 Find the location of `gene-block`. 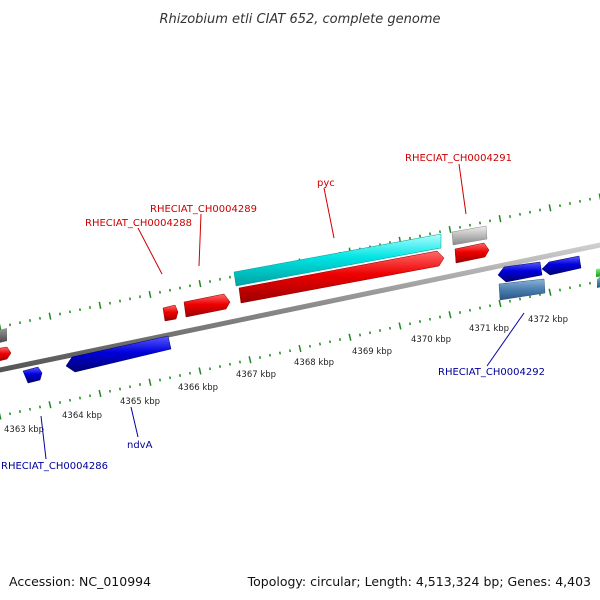

gene-block is located at coordinates (3, 336).